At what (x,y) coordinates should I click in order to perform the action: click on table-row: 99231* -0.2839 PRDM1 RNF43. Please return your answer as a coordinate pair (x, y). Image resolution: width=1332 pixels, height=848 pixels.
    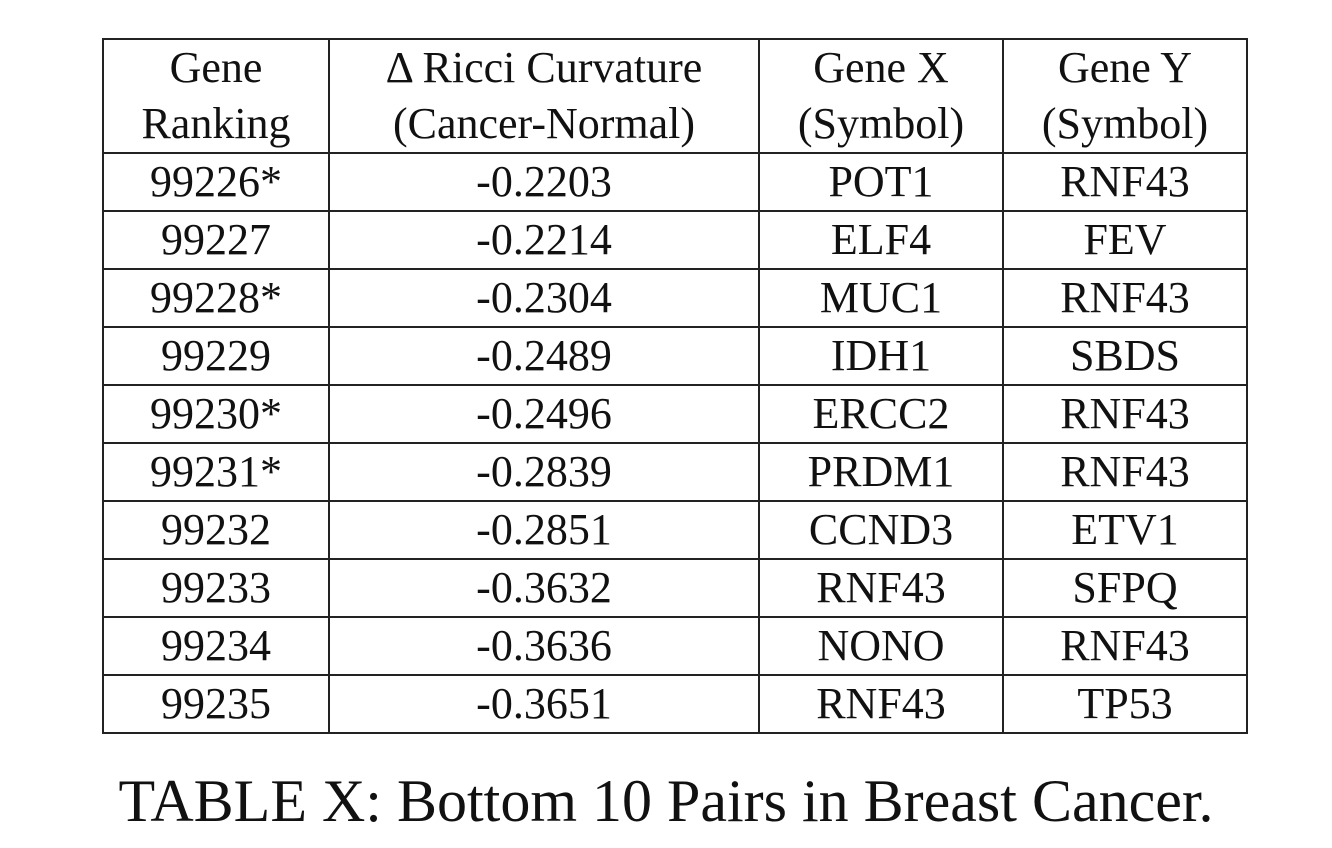
    Looking at the image, I should click on (675, 472).